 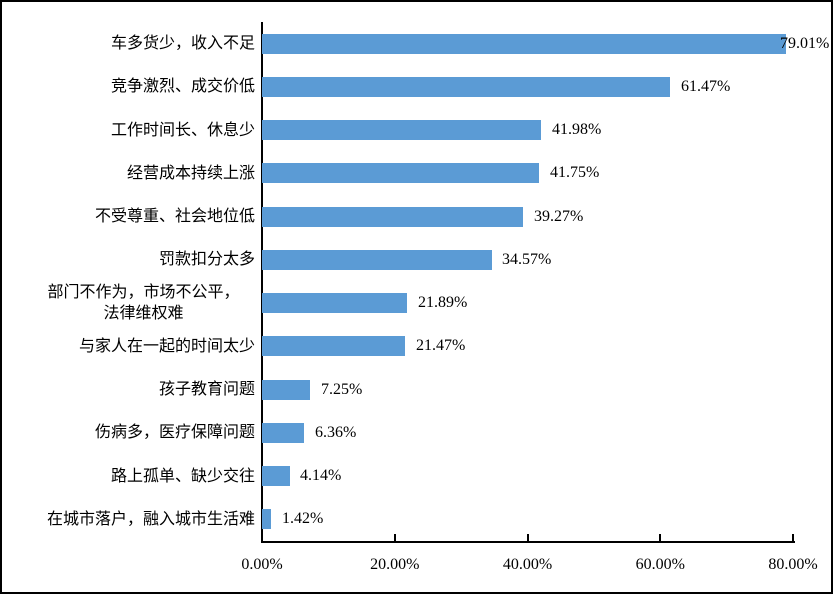 What do you see at coordinates (166, 346) in the screenshot?
I see `category-label: 与家人在一起的时间太少` at bounding box center [166, 346].